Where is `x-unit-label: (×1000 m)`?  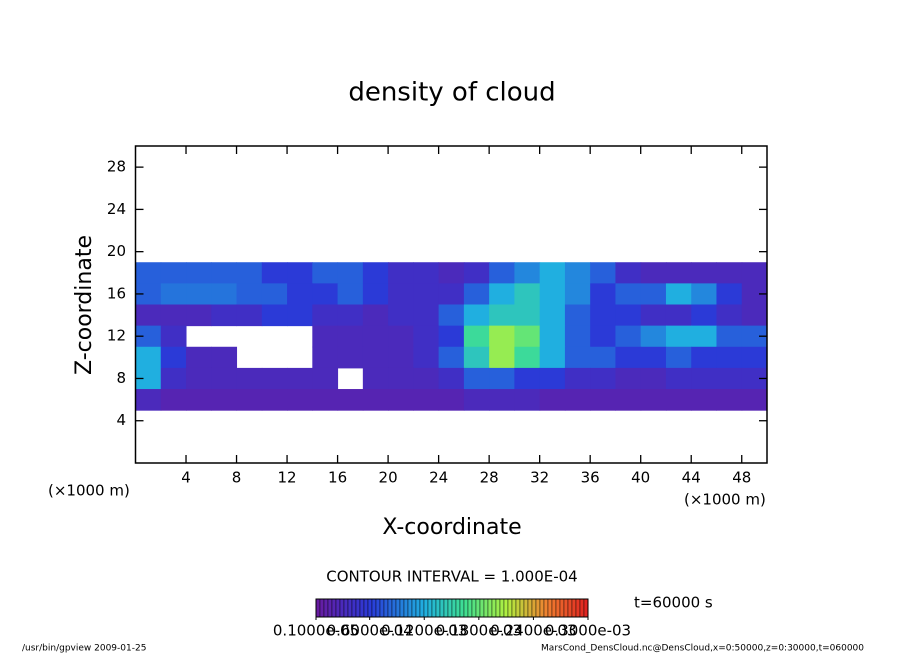
x-unit-label: (×1000 m) is located at coordinates (89, 491).